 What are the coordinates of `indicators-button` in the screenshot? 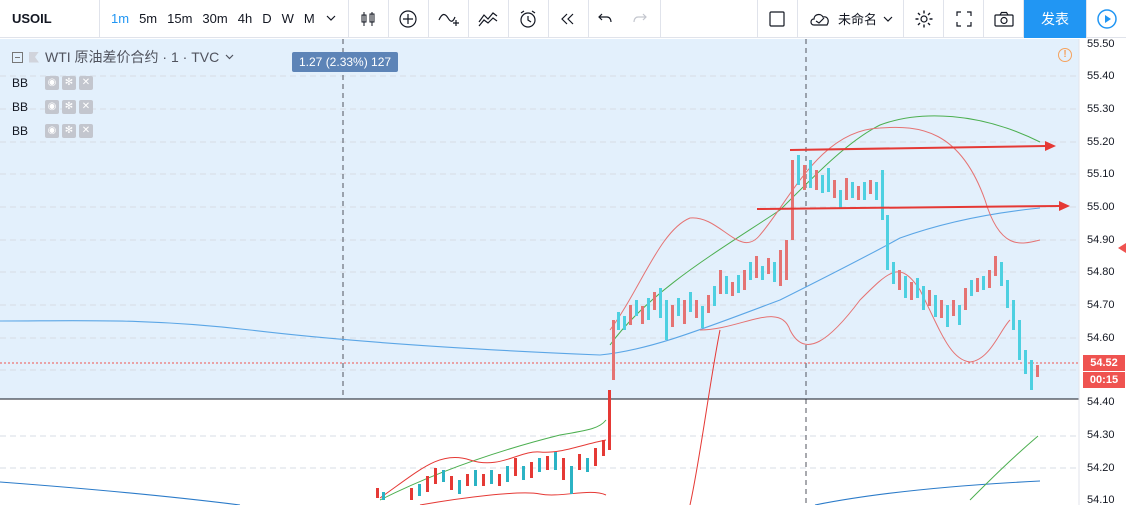 It's located at (449, 19).